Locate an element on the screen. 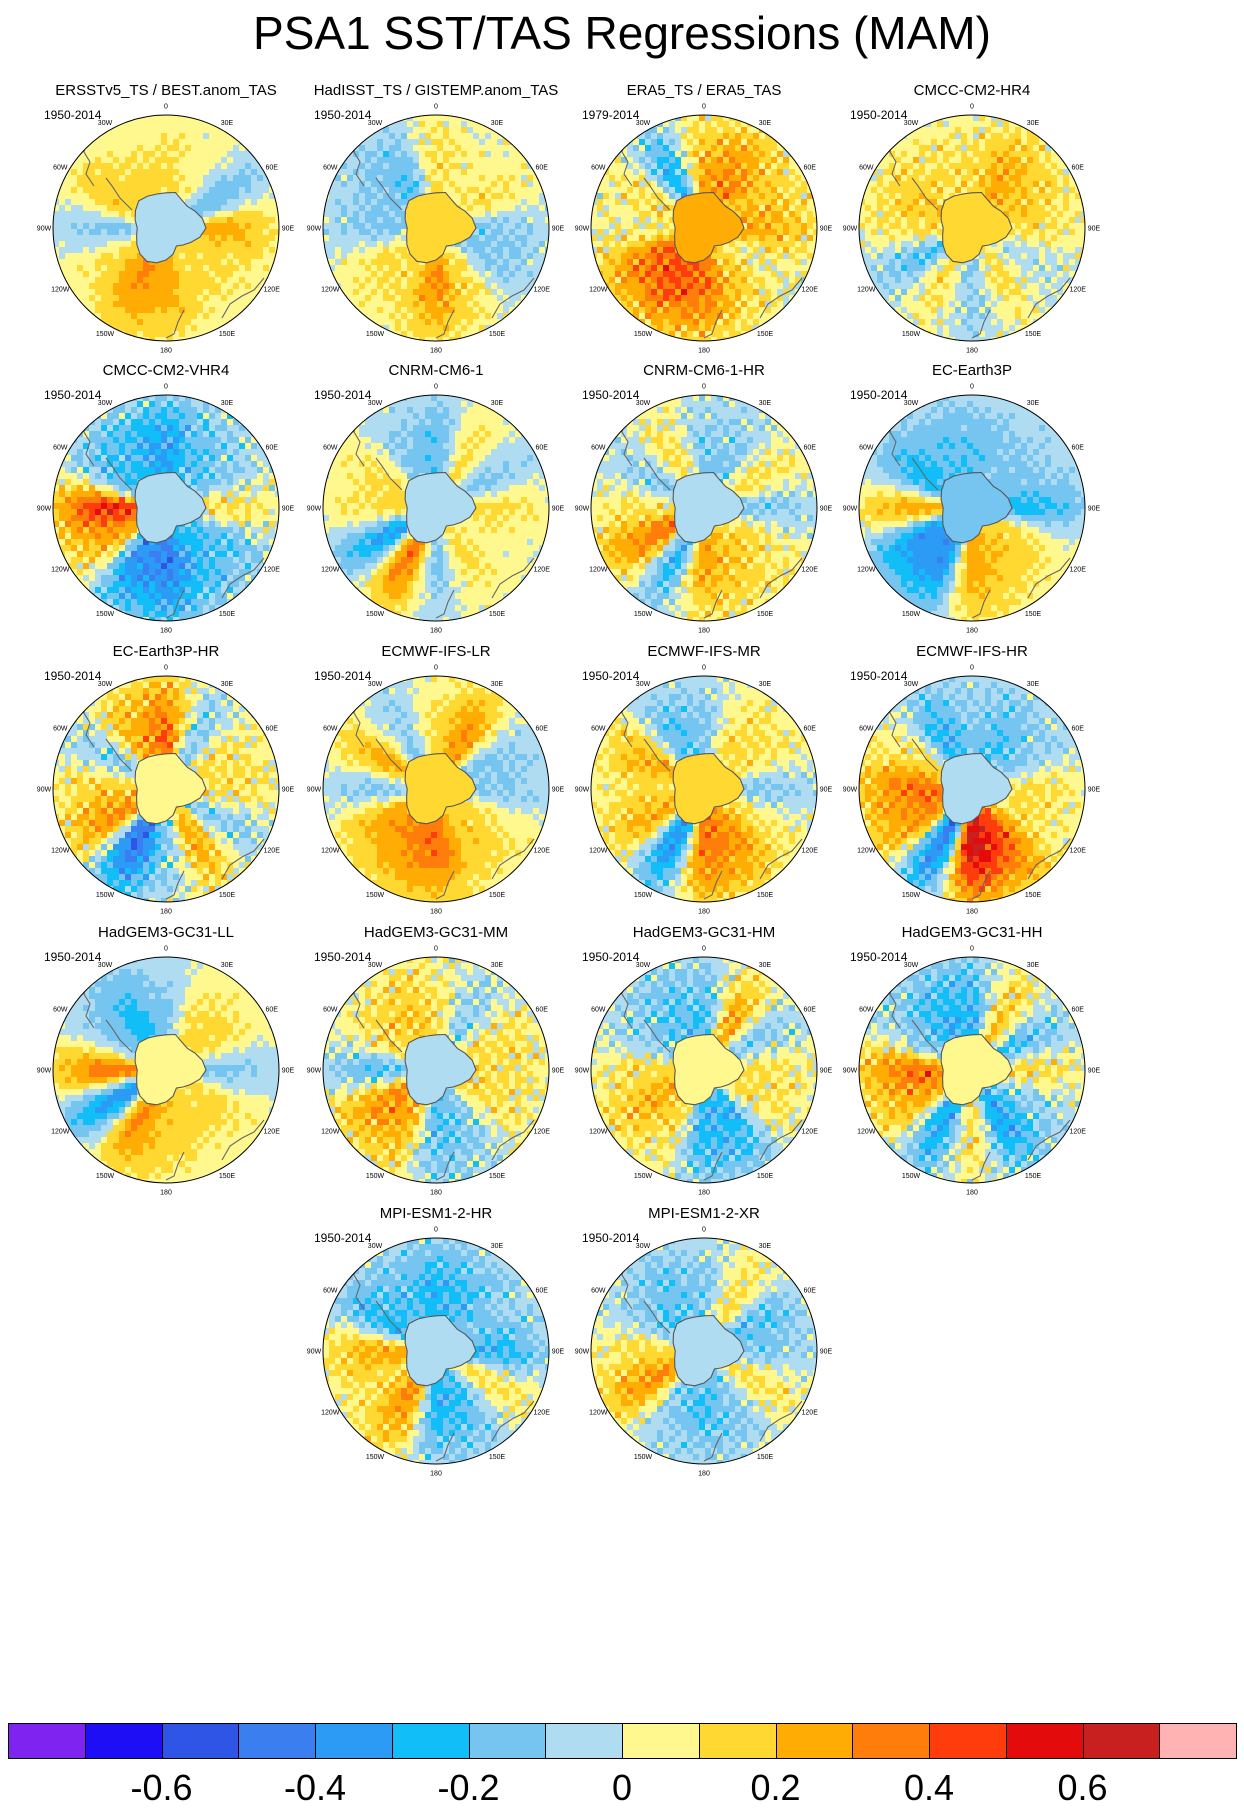 Image resolution: width=1244 pixels, height=1808 pixels. colorbar-label: 0.6 is located at coordinates (1083, 1788).